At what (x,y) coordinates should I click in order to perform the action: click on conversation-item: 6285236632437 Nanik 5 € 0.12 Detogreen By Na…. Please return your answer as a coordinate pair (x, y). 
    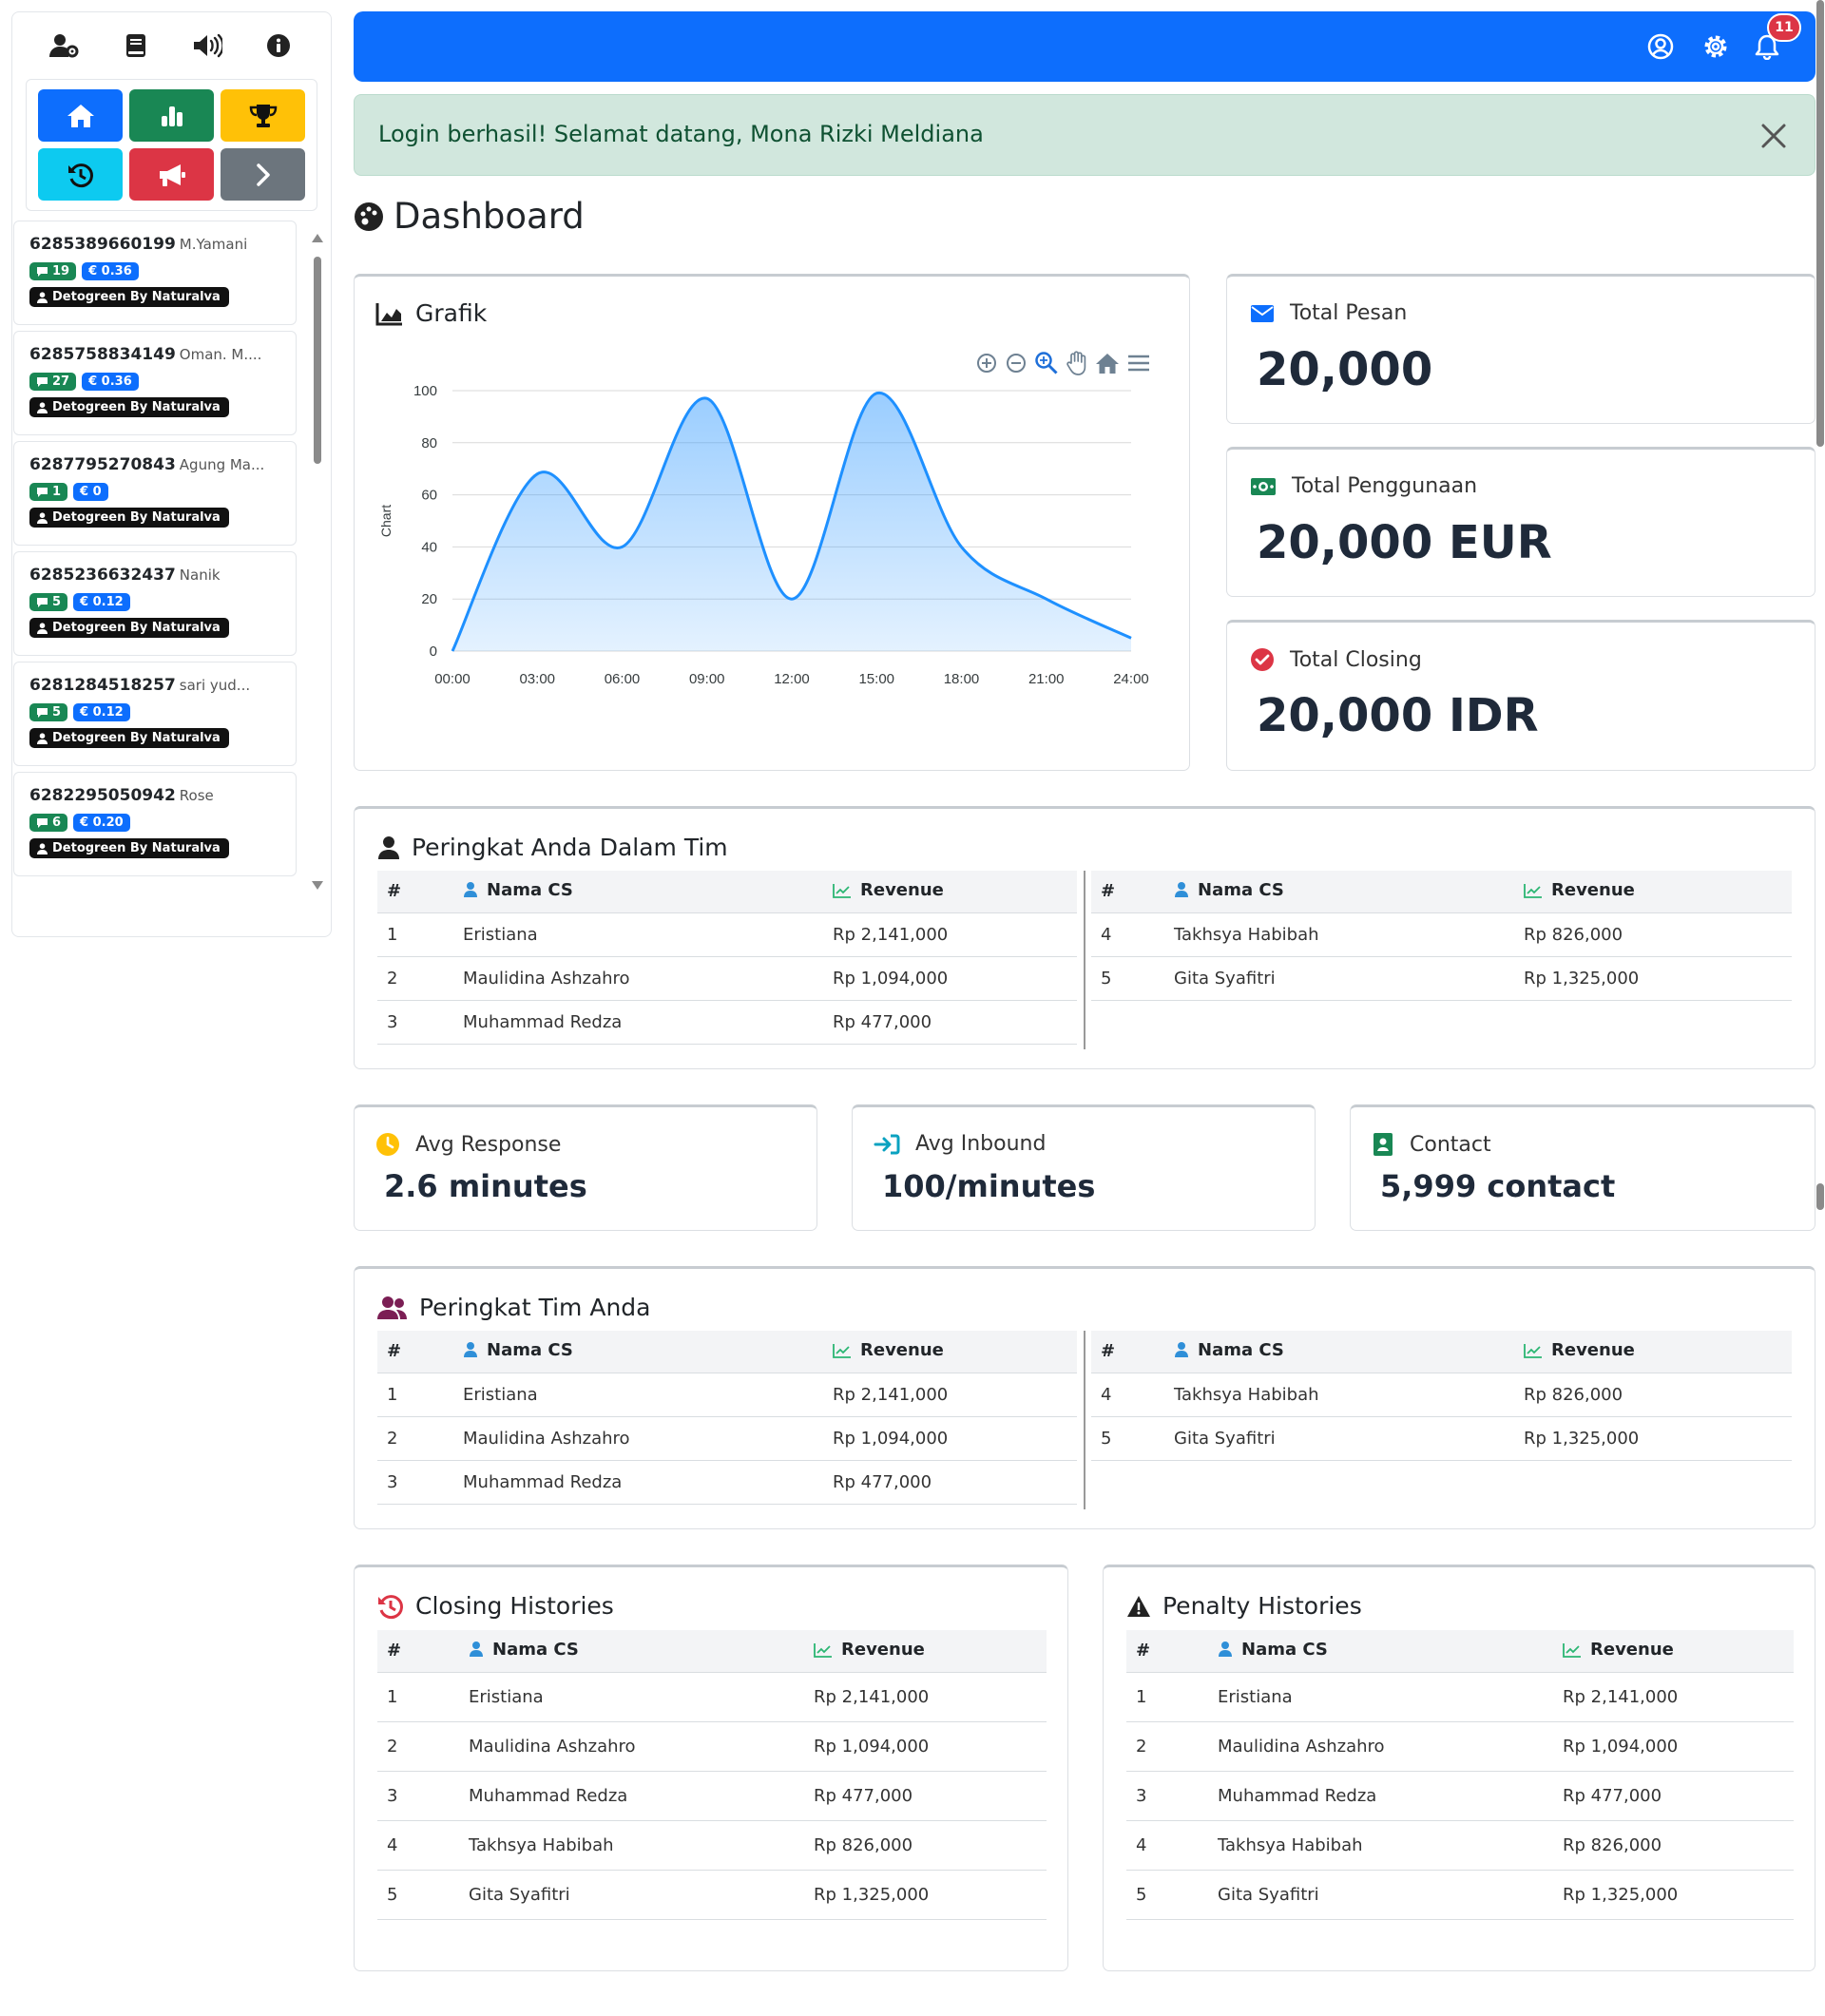
    Looking at the image, I should click on (155, 603).